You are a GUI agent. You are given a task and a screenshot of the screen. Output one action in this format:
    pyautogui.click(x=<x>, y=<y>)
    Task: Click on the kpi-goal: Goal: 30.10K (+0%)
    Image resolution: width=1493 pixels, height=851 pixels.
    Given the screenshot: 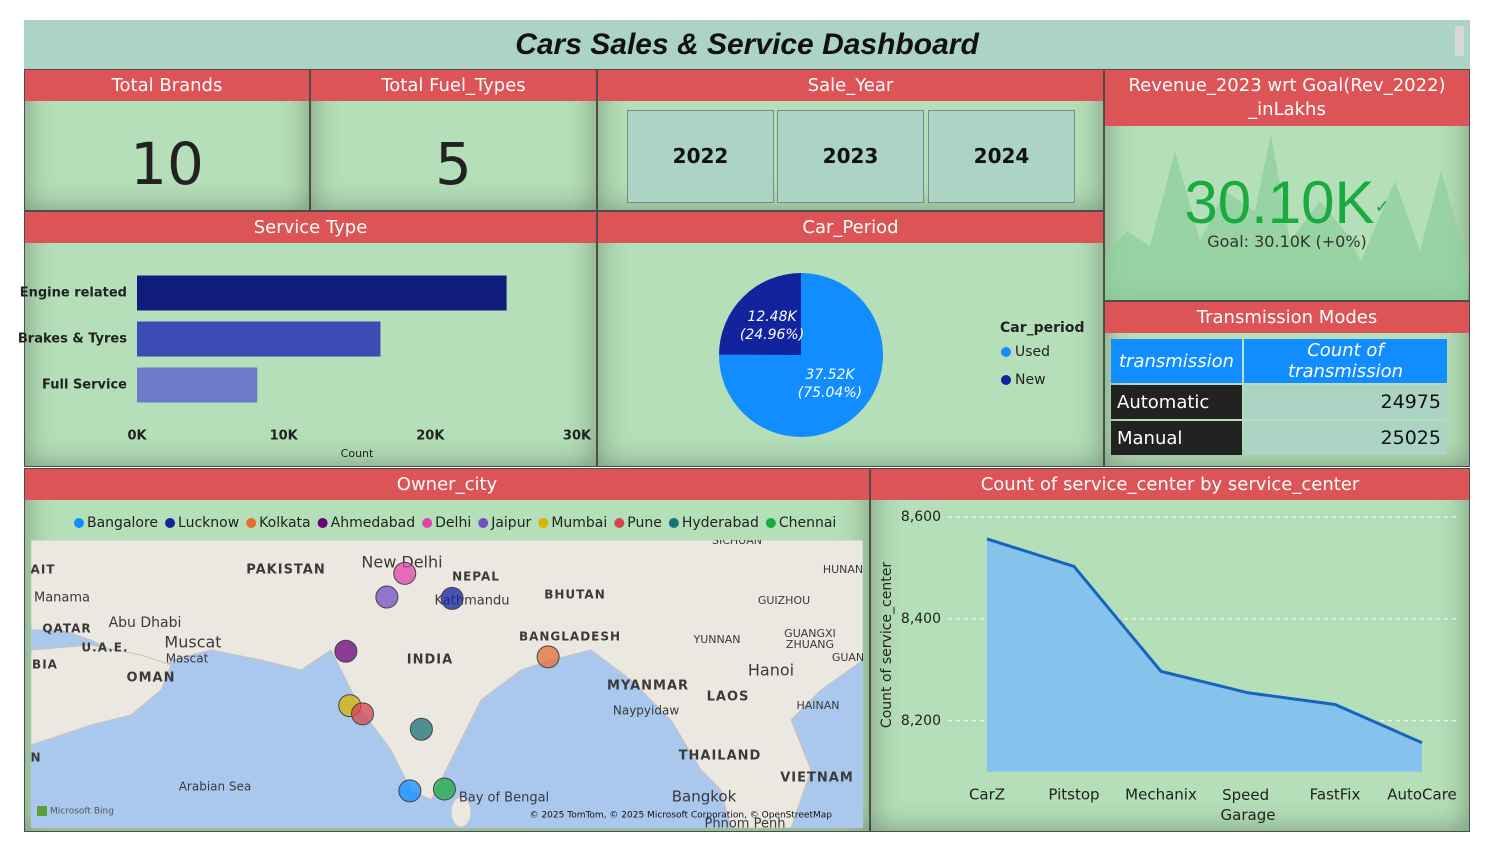 What is the action you would take?
    pyautogui.click(x=1287, y=241)
    